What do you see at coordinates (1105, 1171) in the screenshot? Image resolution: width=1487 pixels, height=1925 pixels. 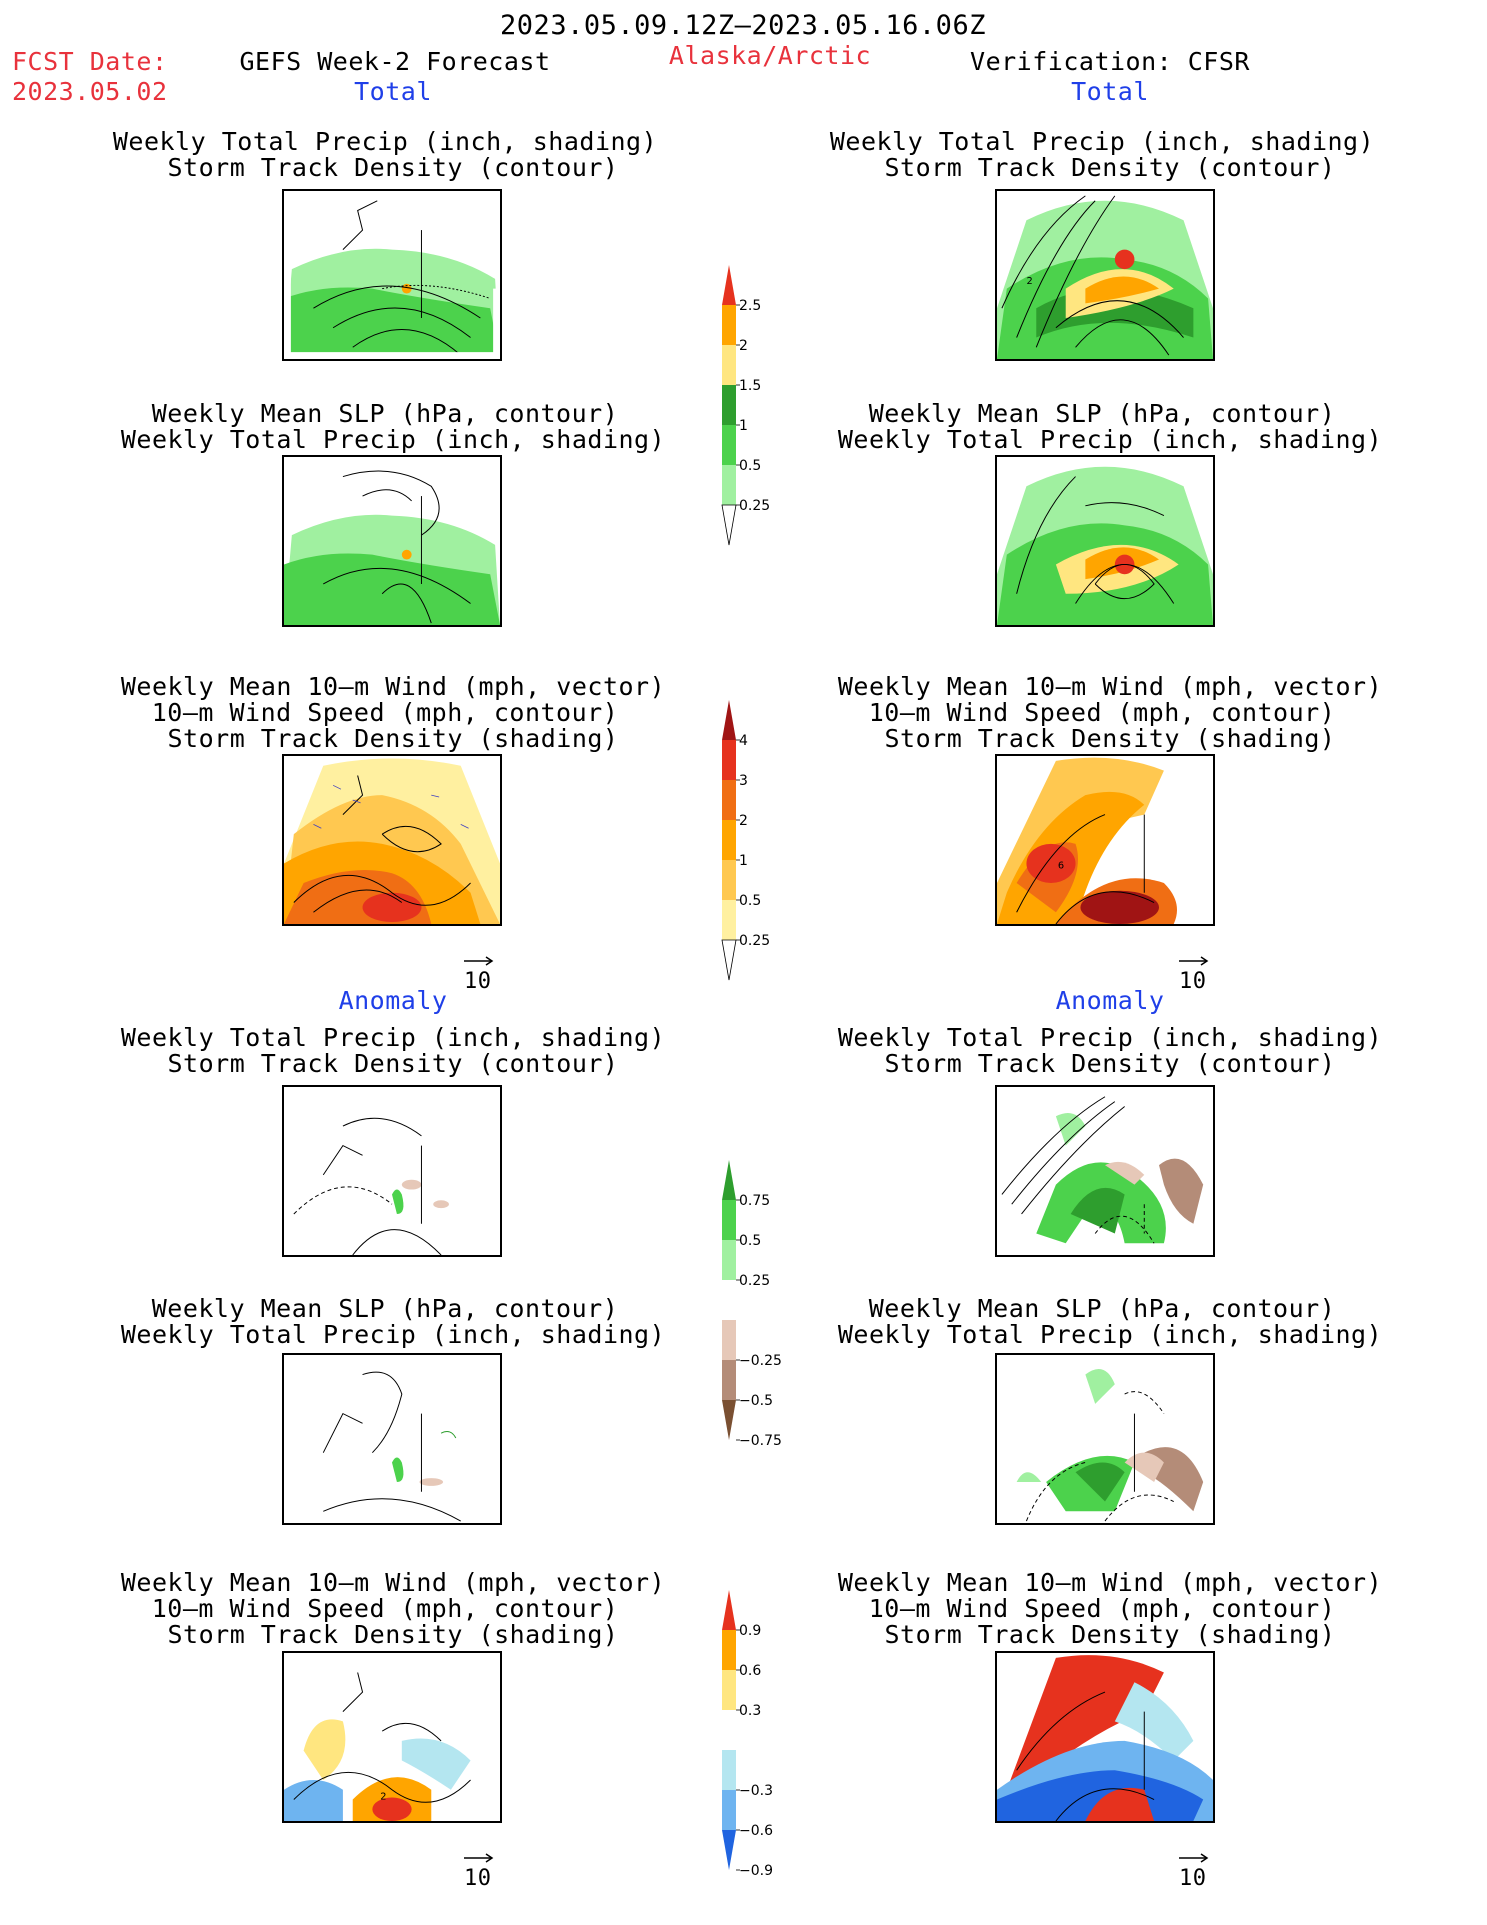 I see `map-r4-right-precip-anomaly` at bounding box center [1105, 1171].